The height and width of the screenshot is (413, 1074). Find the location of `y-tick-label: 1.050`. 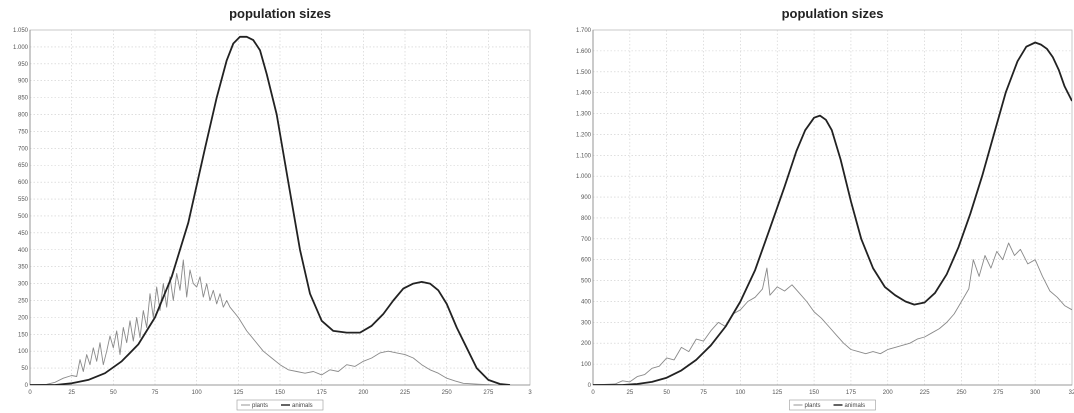

y-tick-label: 1.050 is located at coordinates (21, 31).